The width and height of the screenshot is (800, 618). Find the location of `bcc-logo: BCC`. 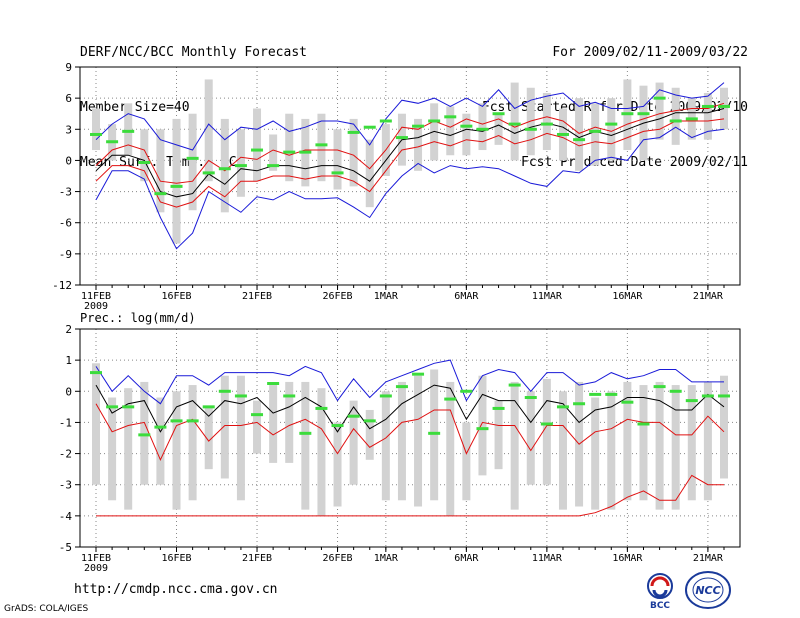

bcc-logo: BCC is located at coordinates (660, 591).